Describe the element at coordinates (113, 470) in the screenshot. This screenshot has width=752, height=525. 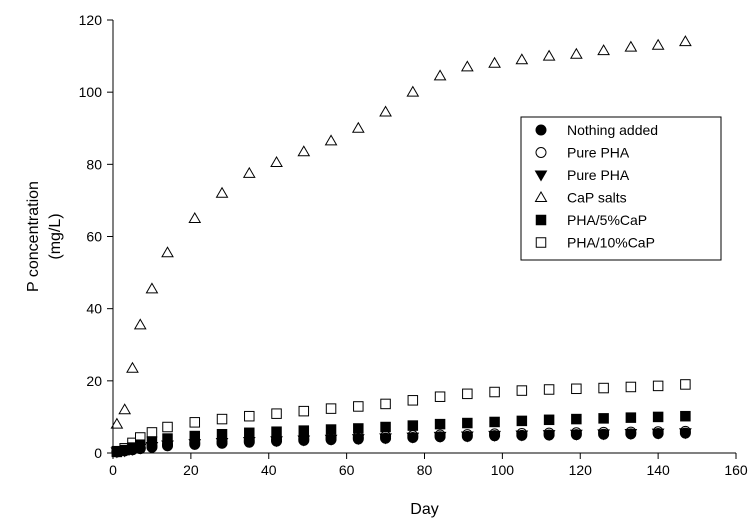
I see `x-tick-label: 0` at that location.